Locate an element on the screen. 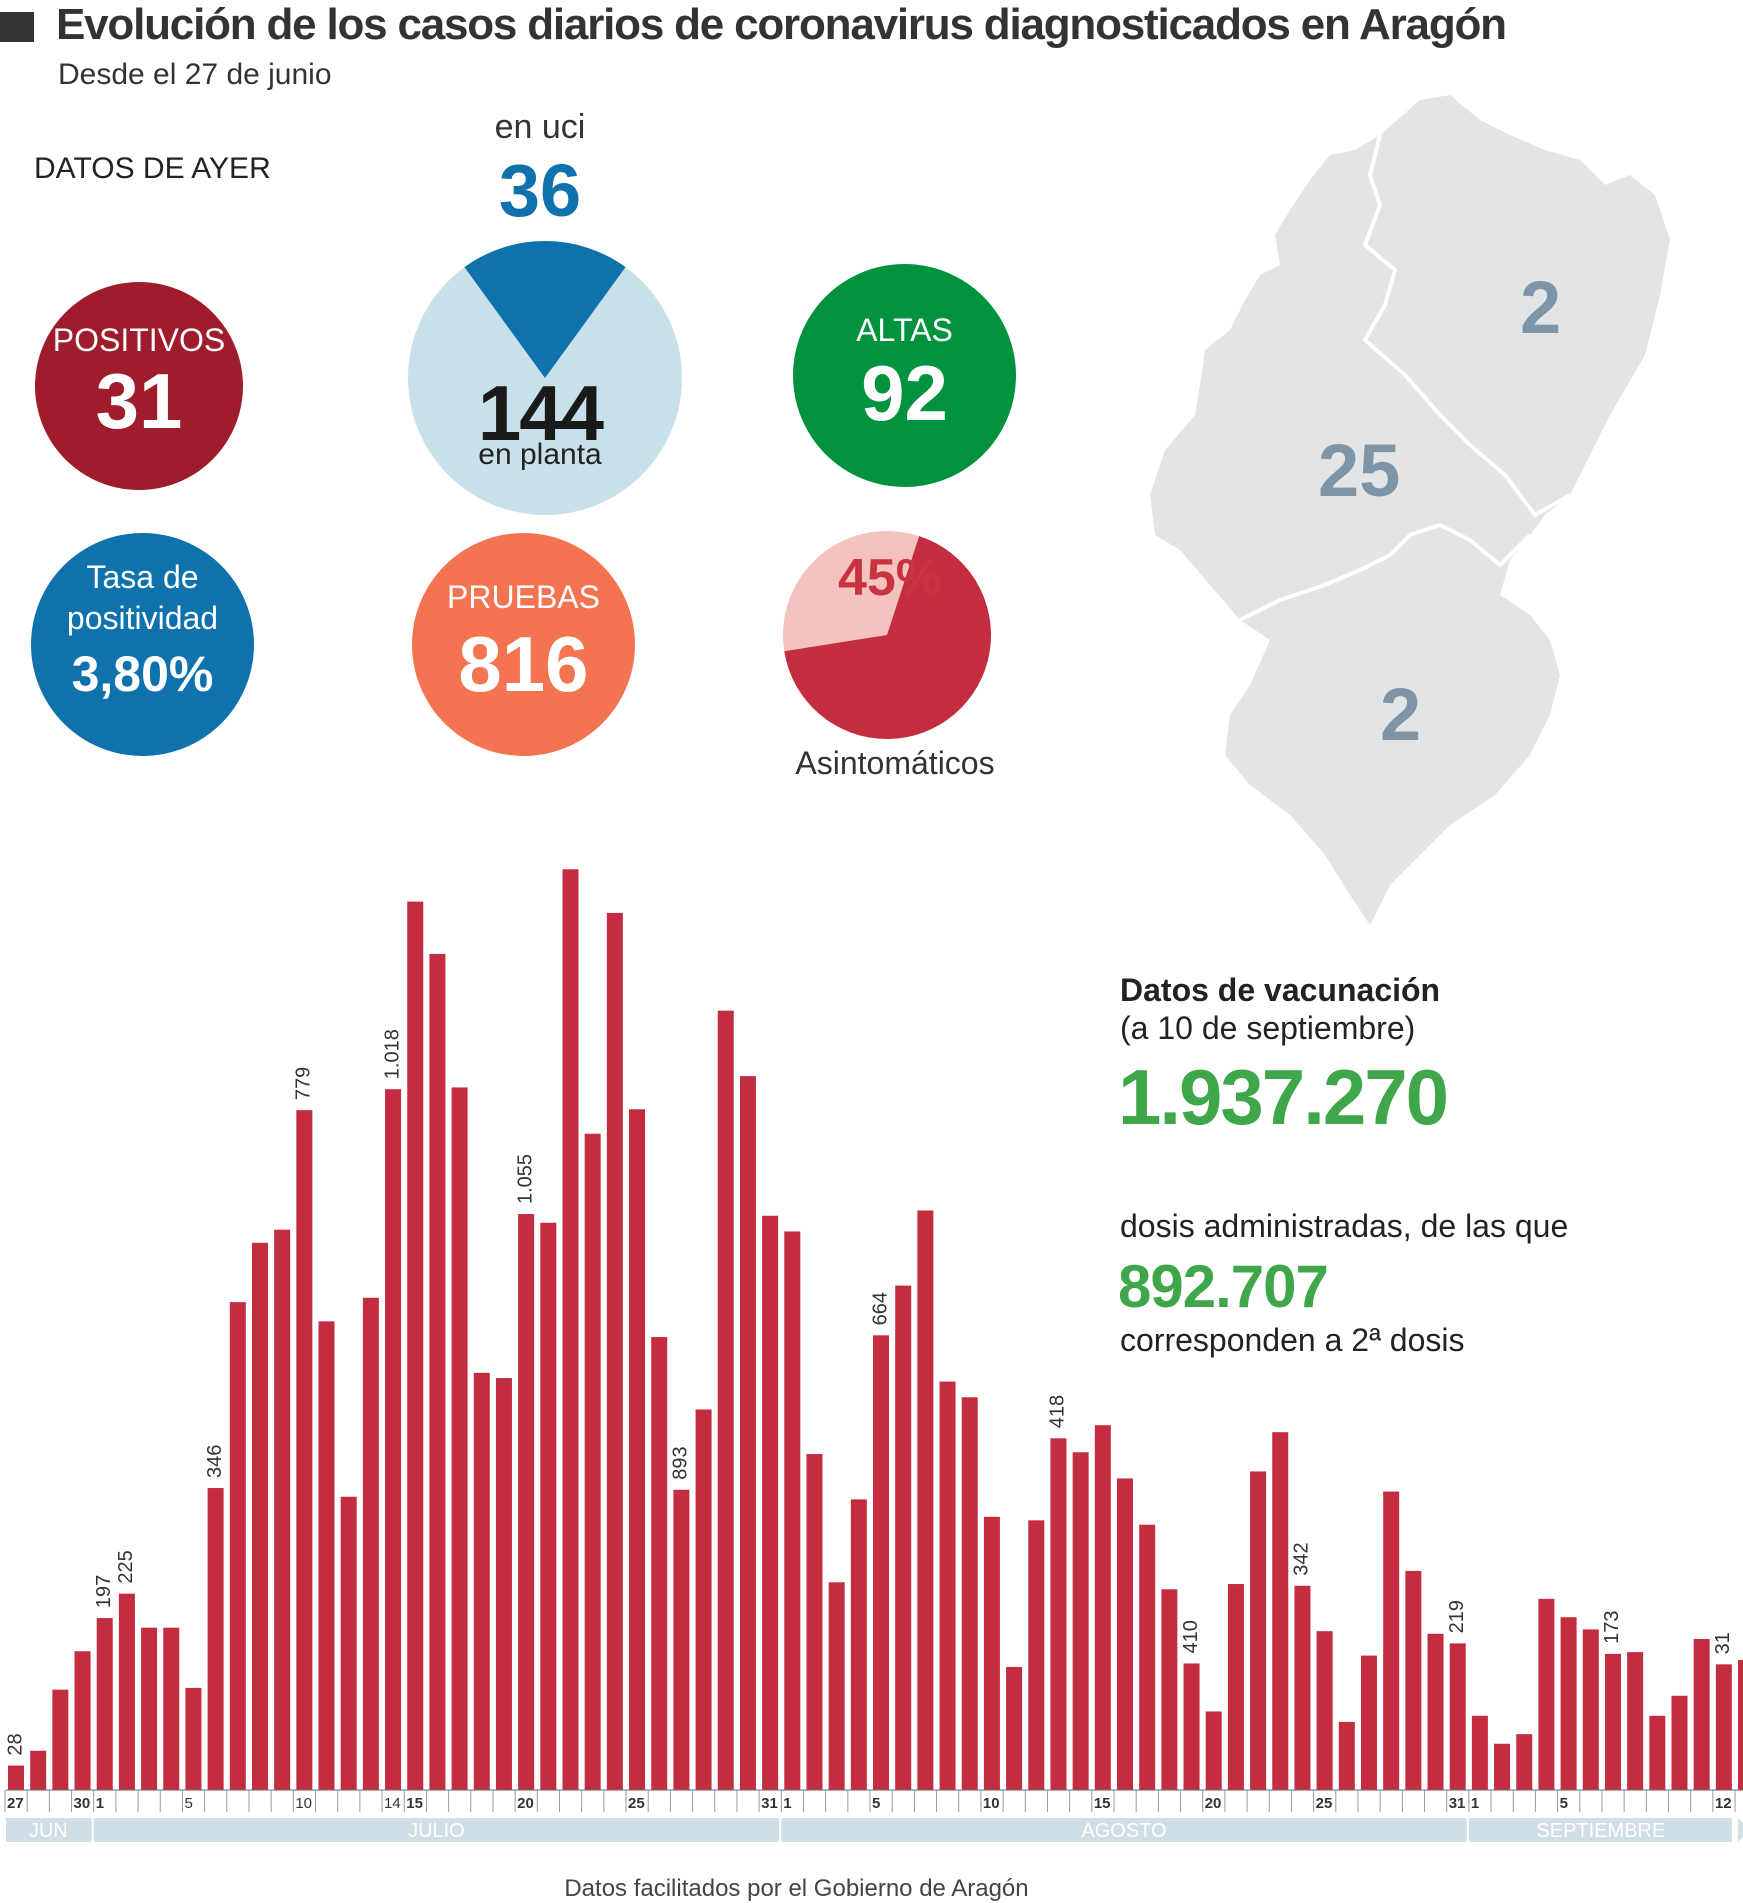  title-marker is located at coordinates (17, 27).